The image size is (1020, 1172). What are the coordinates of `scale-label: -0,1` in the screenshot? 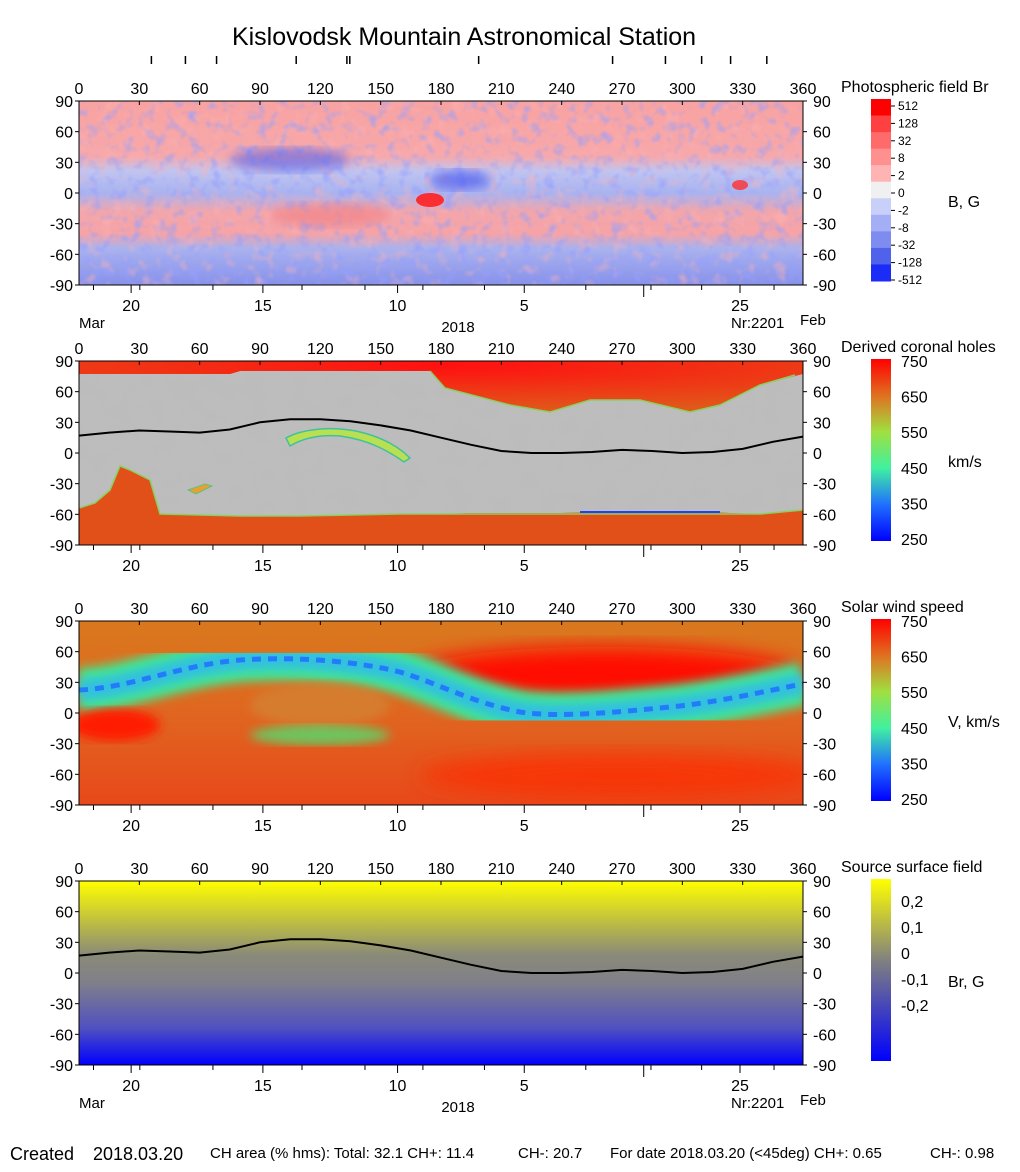 It's located at (915, 980).